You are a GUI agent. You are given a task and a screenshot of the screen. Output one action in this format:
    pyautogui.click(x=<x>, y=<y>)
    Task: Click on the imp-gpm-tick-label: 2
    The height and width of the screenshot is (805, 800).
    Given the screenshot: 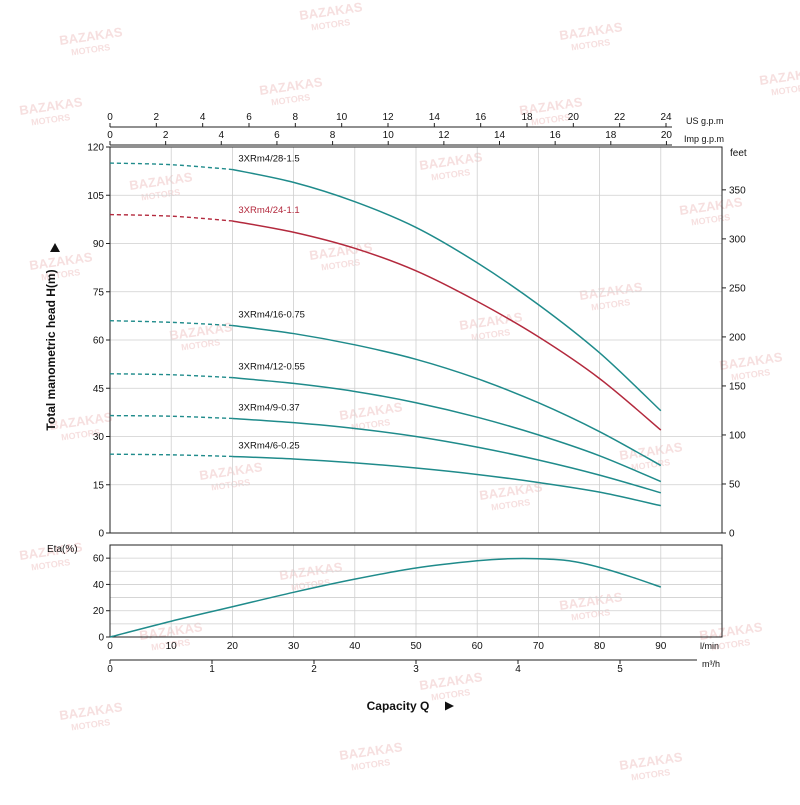 What is the action you would take?
    pyautogui.click(x=166, y=135)
    